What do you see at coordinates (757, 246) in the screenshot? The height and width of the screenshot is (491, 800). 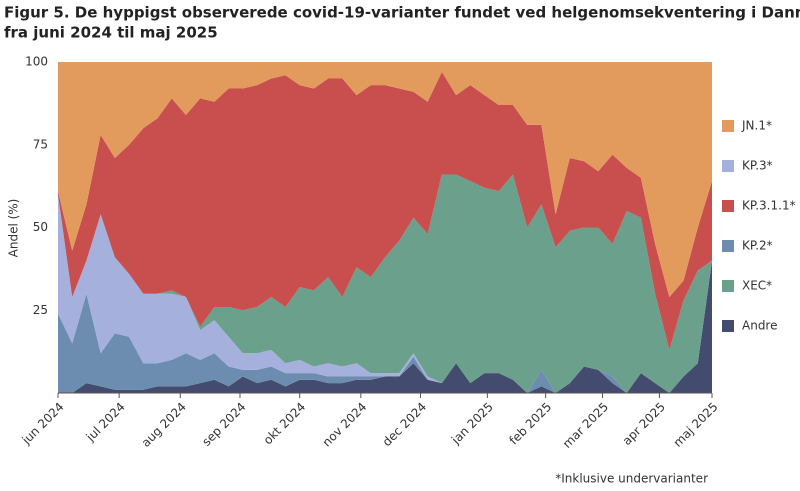 I see `legend-label: KP.2*` at bounding box center [757, 246].